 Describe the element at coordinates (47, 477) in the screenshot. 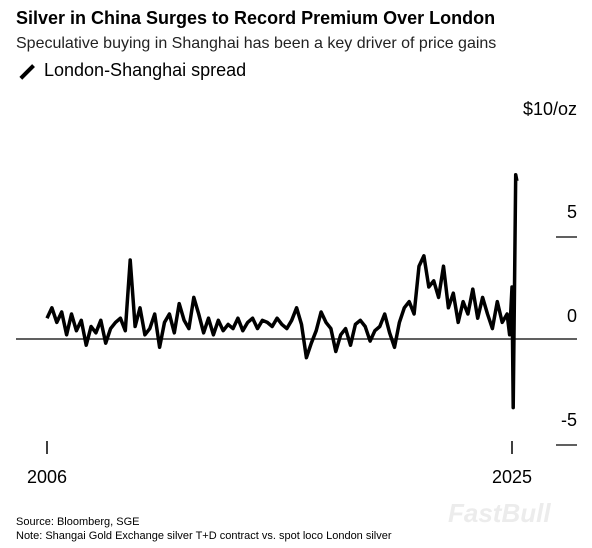

I see `x-tick-label: 2006` at that location.